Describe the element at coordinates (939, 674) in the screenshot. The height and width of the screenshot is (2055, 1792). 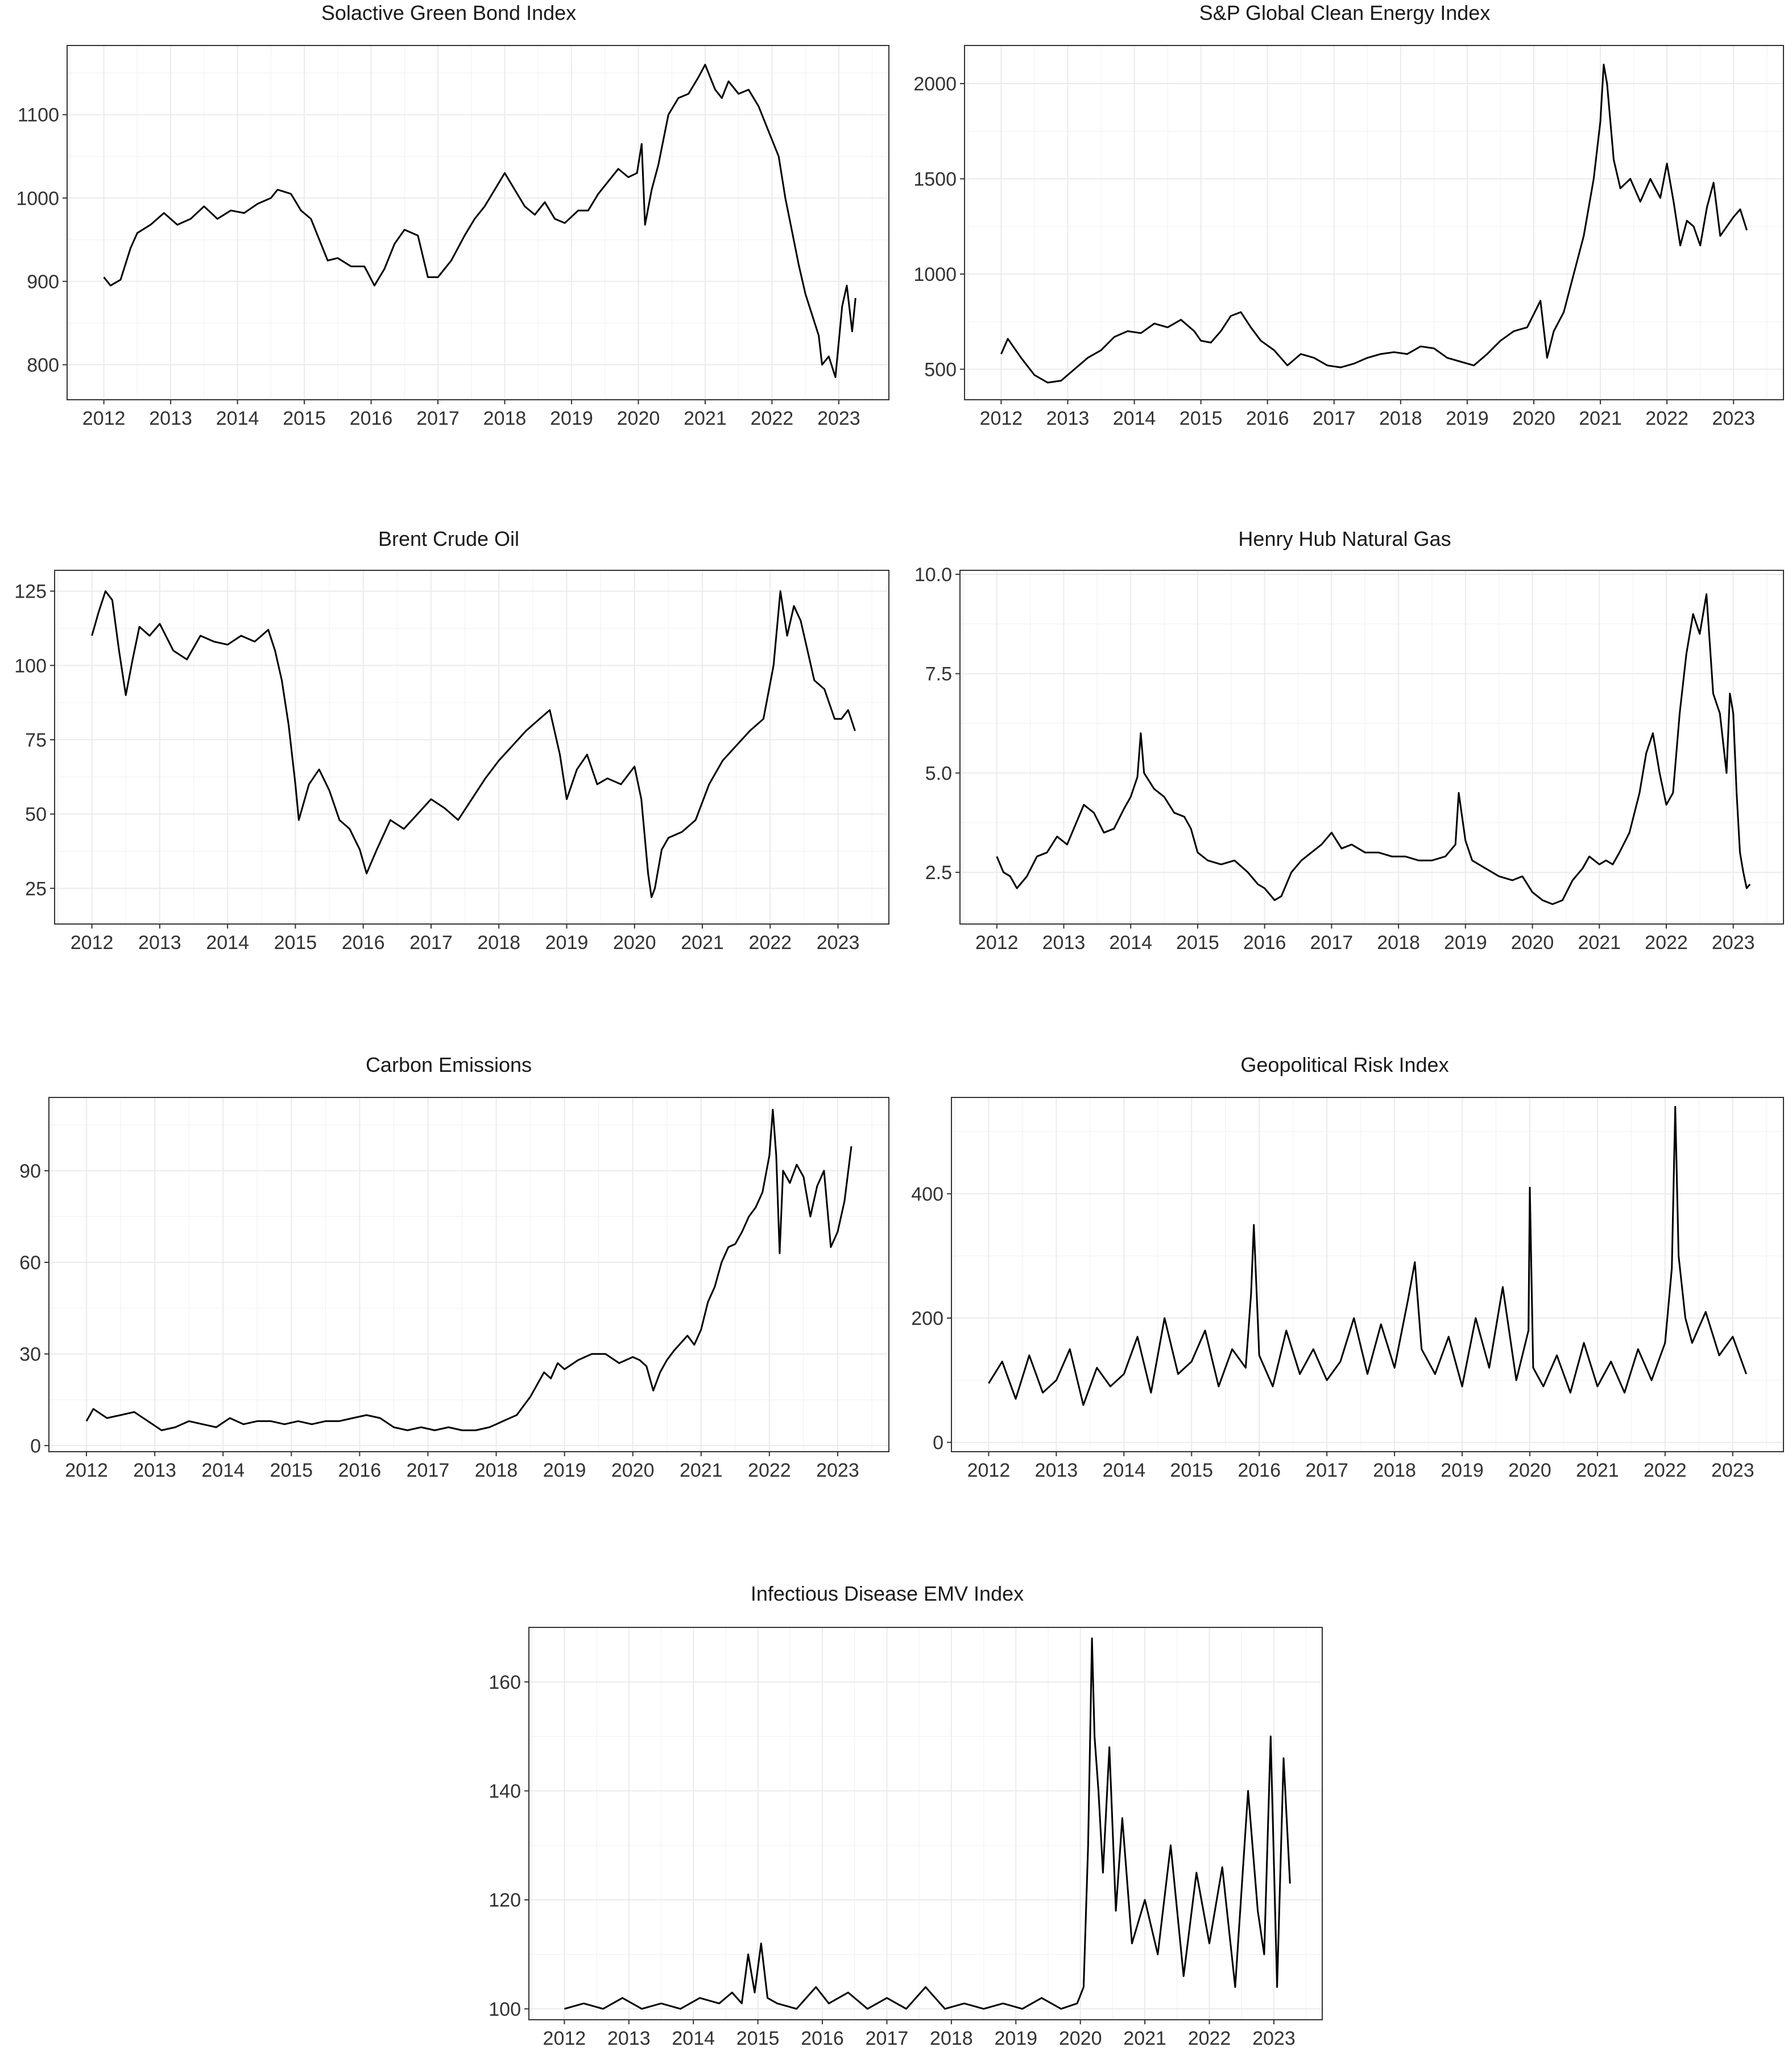
I see `y-tick-label: 7.5` at that location.